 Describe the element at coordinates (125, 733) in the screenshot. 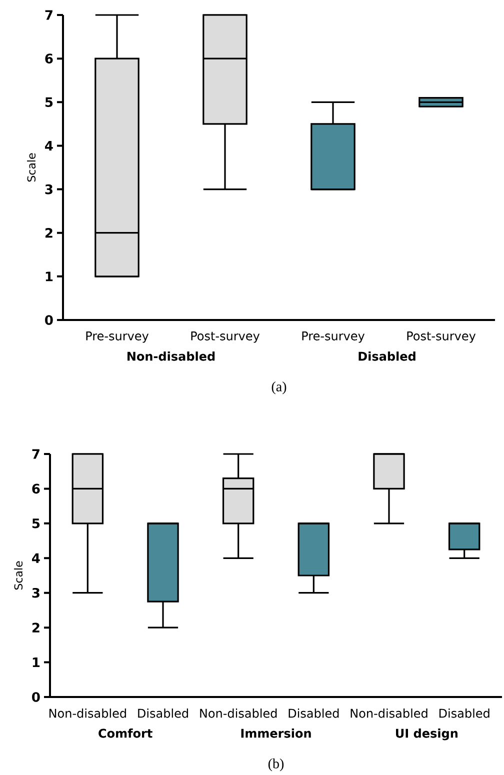

I see `text: Comfort` at that location.